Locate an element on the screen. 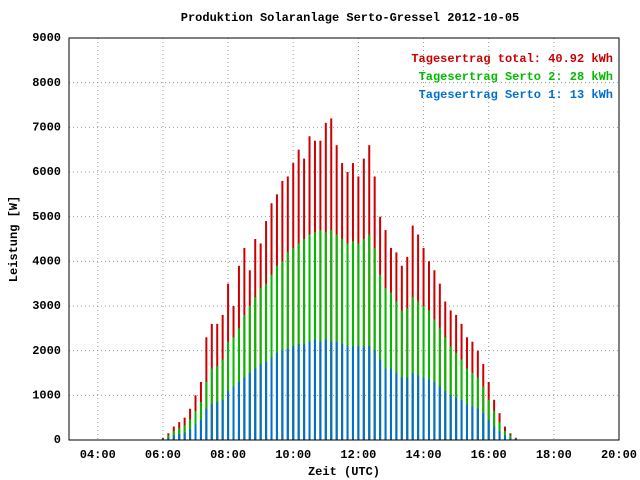 Image resolution: width=640 pixels, height=480 pixels. x-tick-label: 04:00 is located at coordinates (98, 455).